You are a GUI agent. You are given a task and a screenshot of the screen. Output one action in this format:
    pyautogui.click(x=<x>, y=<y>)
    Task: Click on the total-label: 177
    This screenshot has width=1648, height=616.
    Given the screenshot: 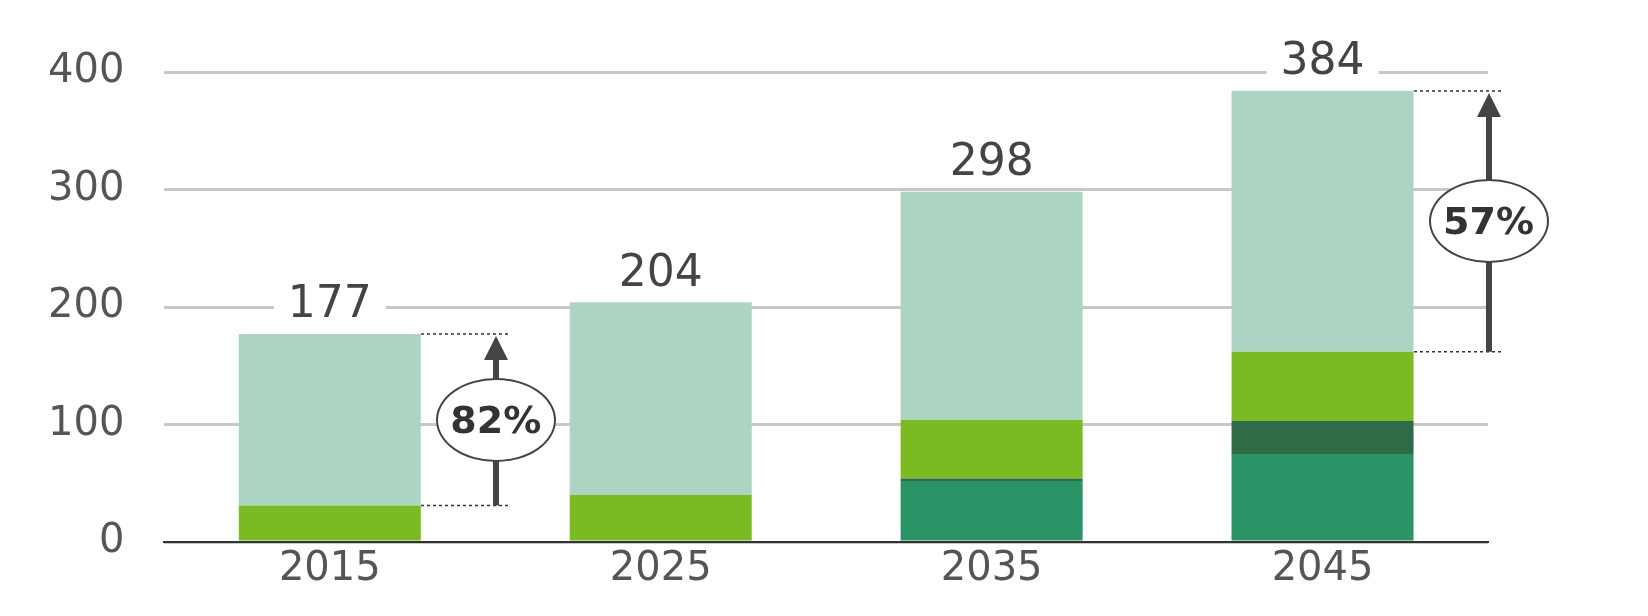 What is the action you would take?
    pyautogui.click(x=329, y=302)
    